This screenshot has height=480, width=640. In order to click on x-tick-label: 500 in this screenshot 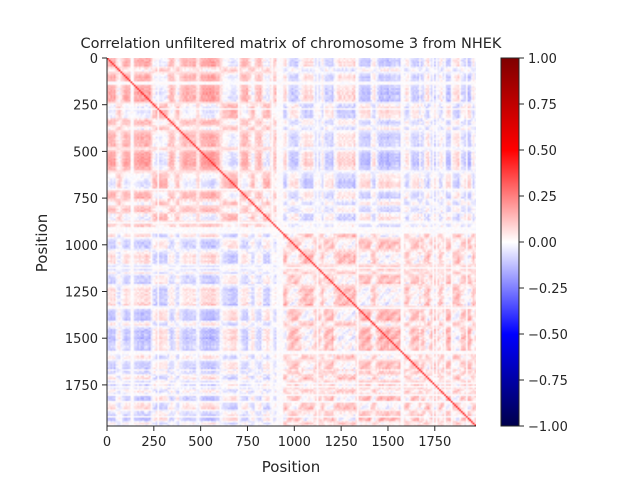, I will do `click(200, 442)`.